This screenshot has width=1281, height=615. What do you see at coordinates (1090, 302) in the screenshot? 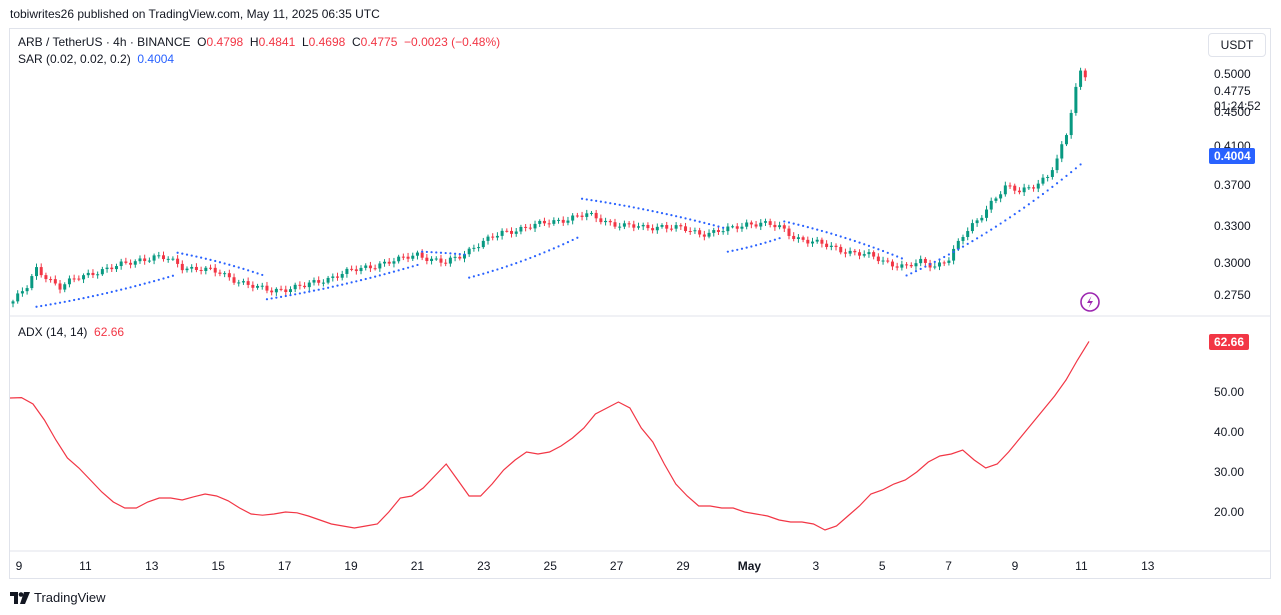
I see `alert-icon` at bounding box center [1090, 302].